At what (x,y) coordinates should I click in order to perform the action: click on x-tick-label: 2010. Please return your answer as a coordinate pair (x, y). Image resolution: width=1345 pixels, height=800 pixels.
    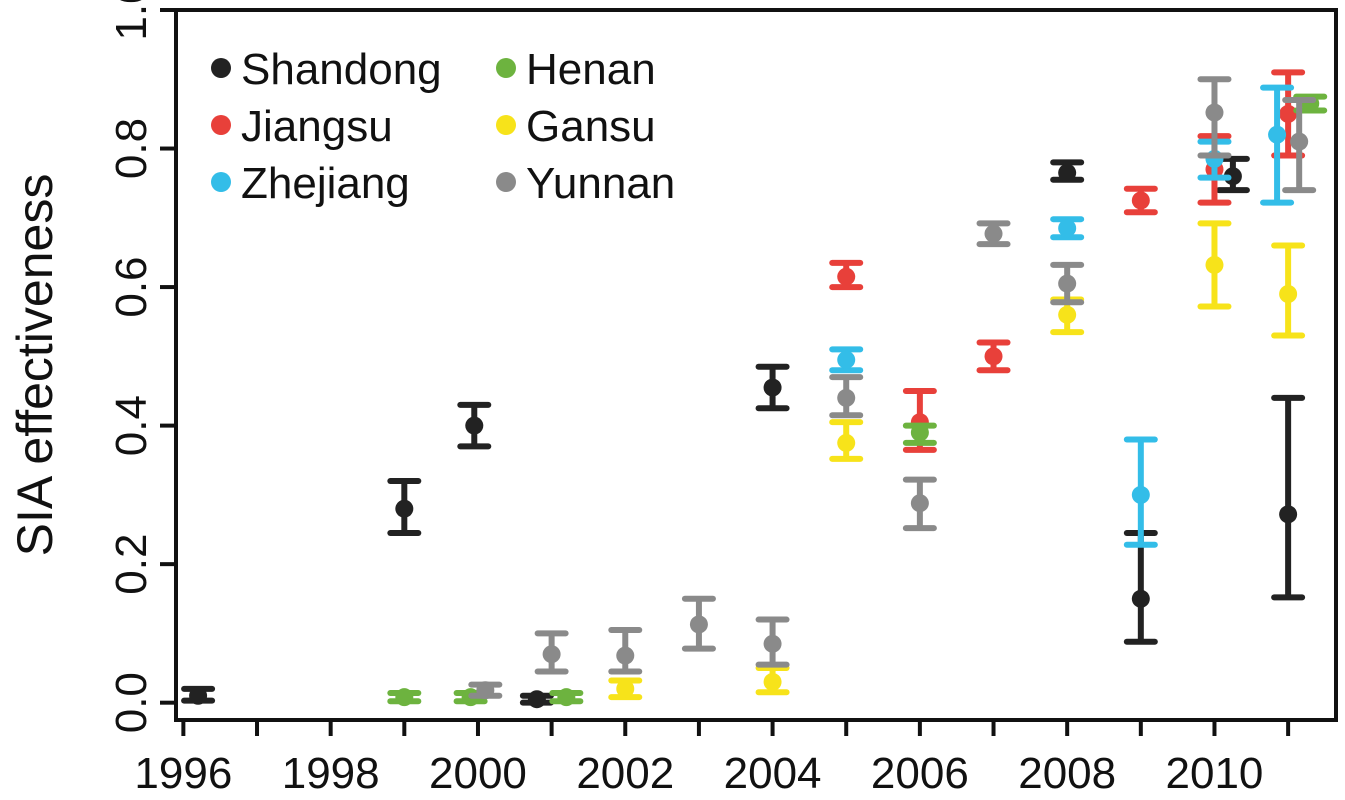
    Looking at the image, I should click on (1215, 773).